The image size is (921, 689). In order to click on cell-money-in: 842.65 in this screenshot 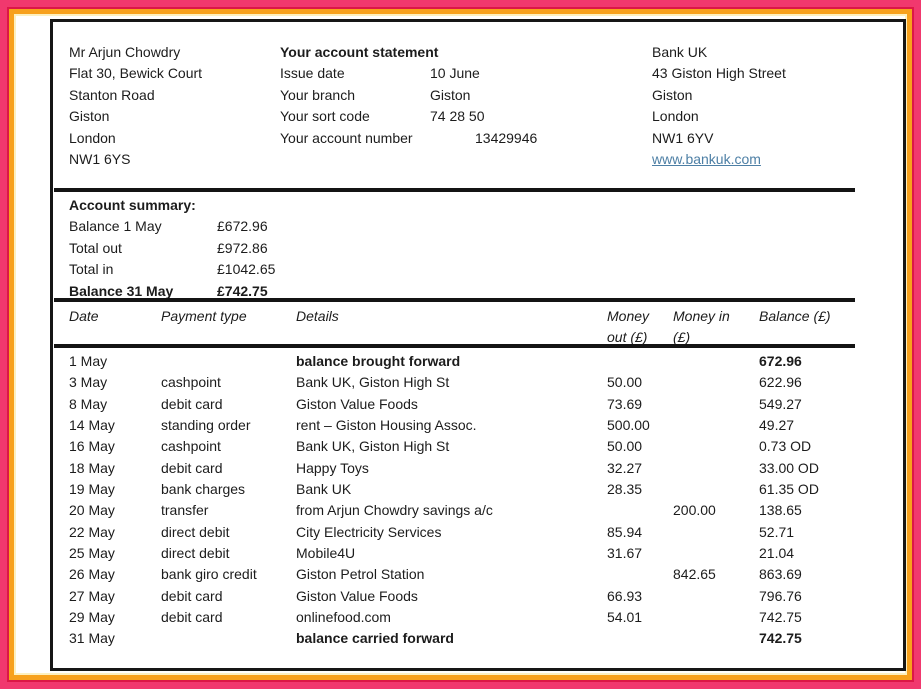, I will do `click(694, 574)`.